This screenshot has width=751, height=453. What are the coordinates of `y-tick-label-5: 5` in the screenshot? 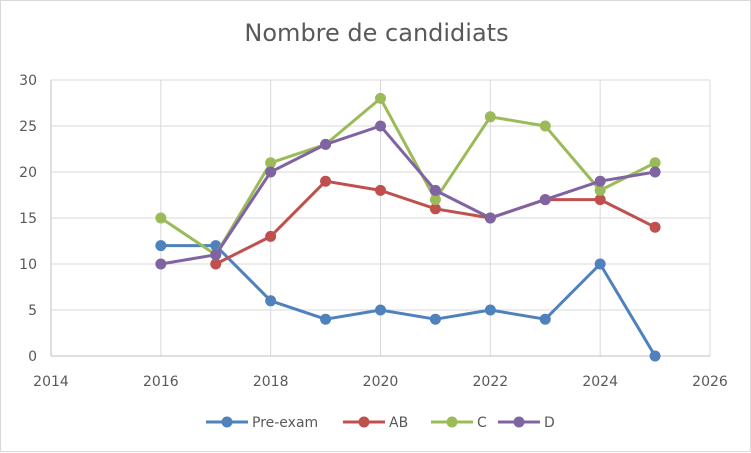 It's located at (32, 311).